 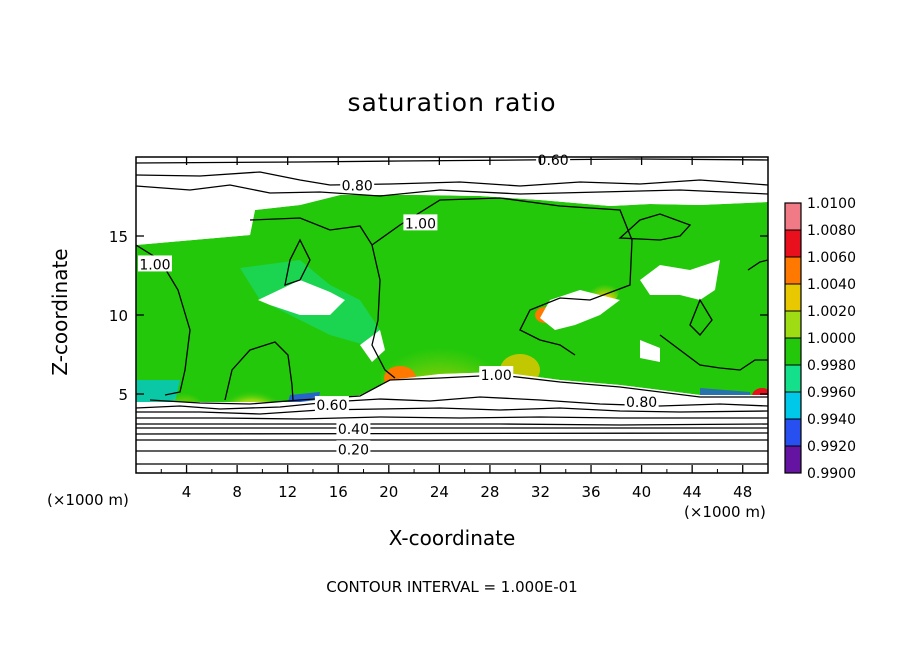 I want to click on x-tick-label: 4, so click(x=187, y=492).